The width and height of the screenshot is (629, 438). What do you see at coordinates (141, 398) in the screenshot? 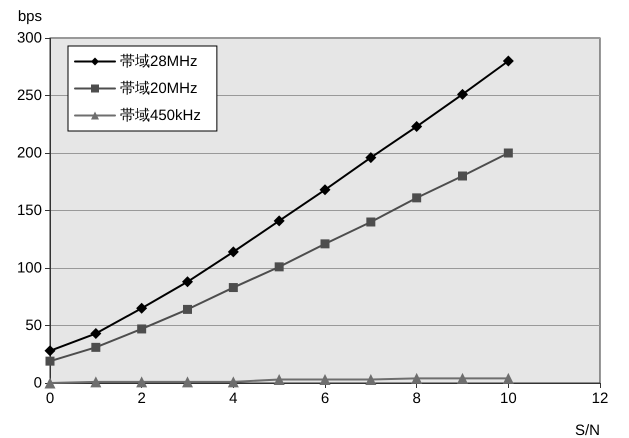
I see `x-tick-label: 2` at bounding box center [141, 398].